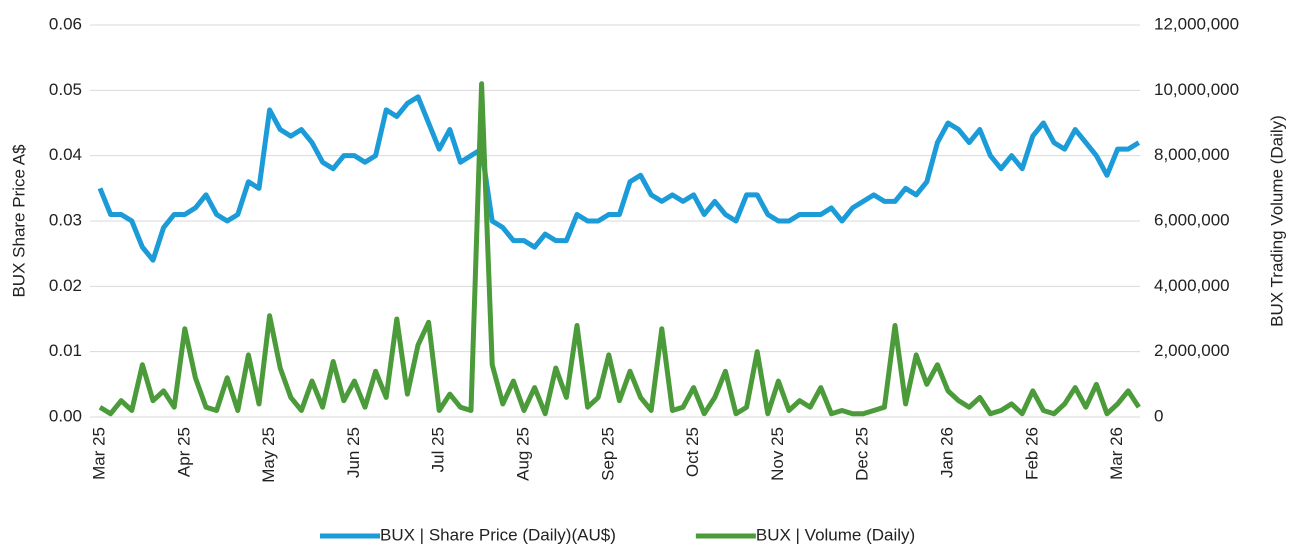 This screenshot has height=548, width=1291. Describe the element at coordinates (835, 534) in the screenshot. I see `legend-label: BUX | Volume (Daily)` at that location.